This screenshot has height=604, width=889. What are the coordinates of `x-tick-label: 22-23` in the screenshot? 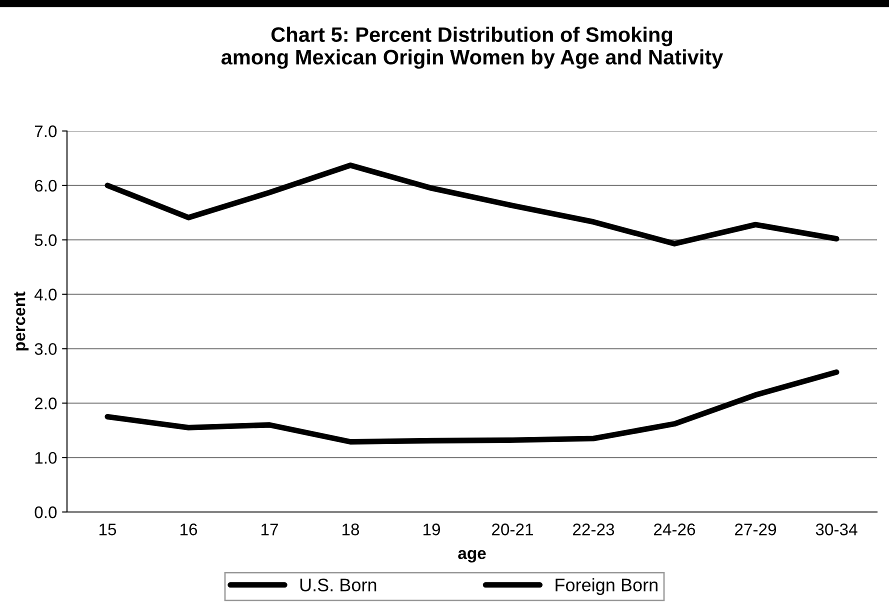 It's located at (593, 530).